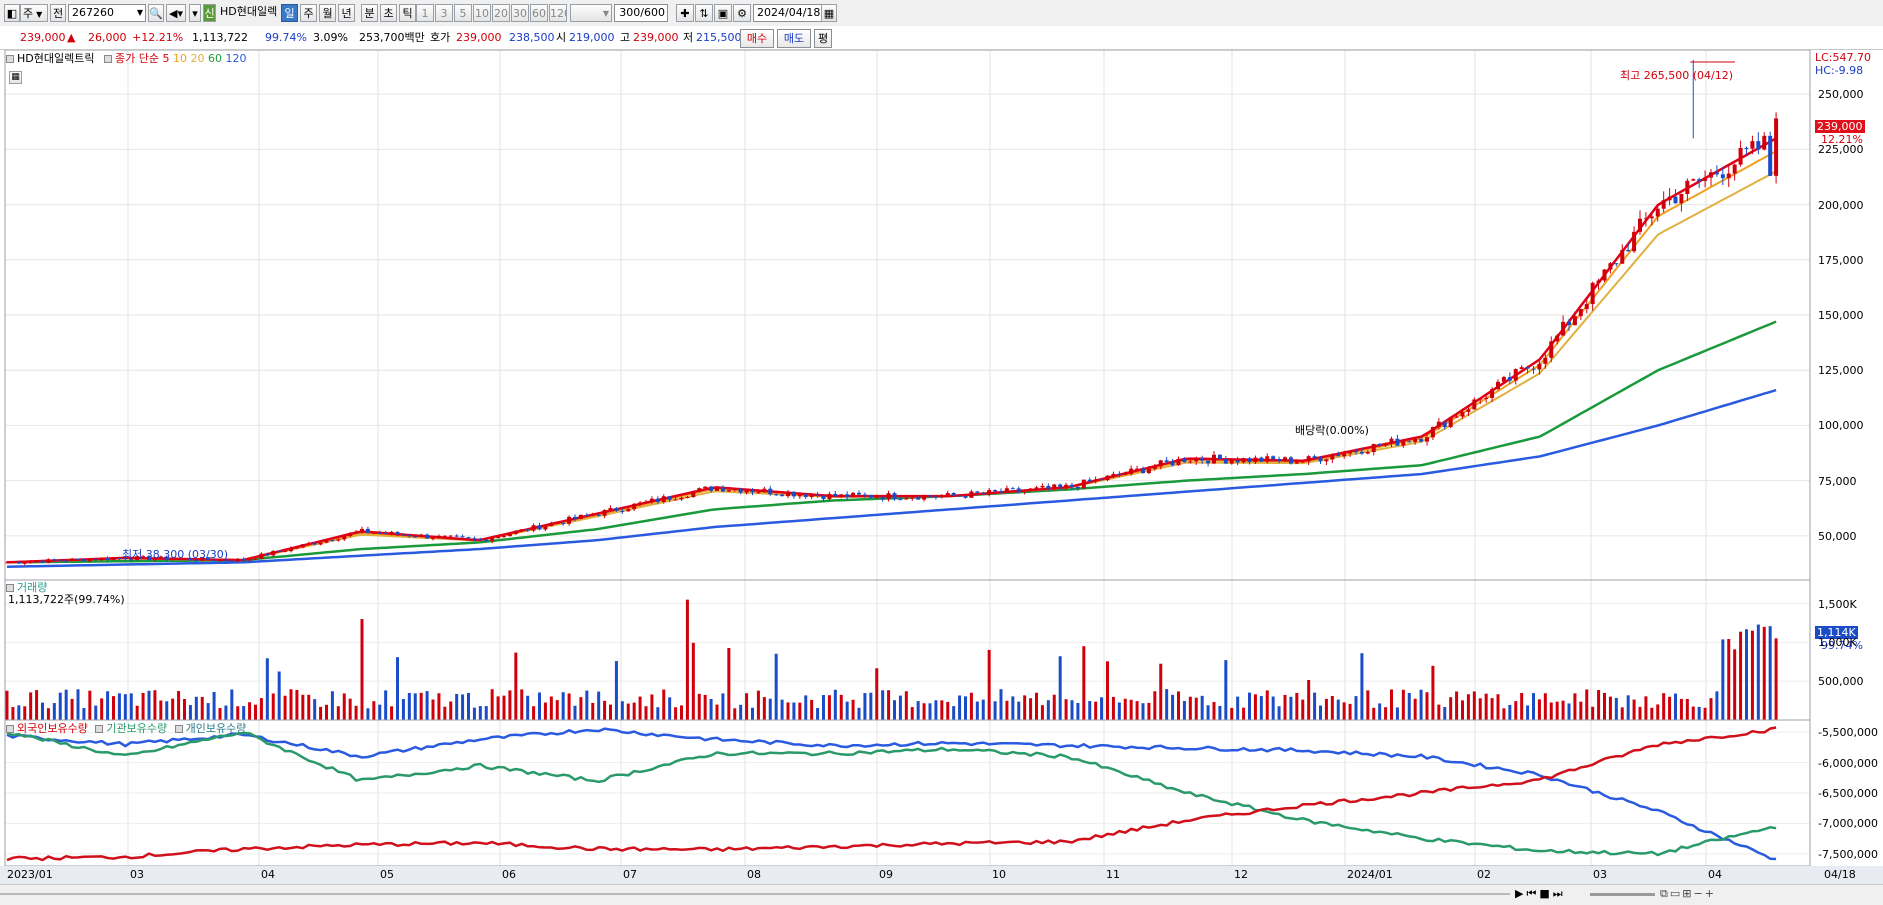  Describe the element at coordinates (755, 894) in the screenshot. I see `scroll-track` at that location.